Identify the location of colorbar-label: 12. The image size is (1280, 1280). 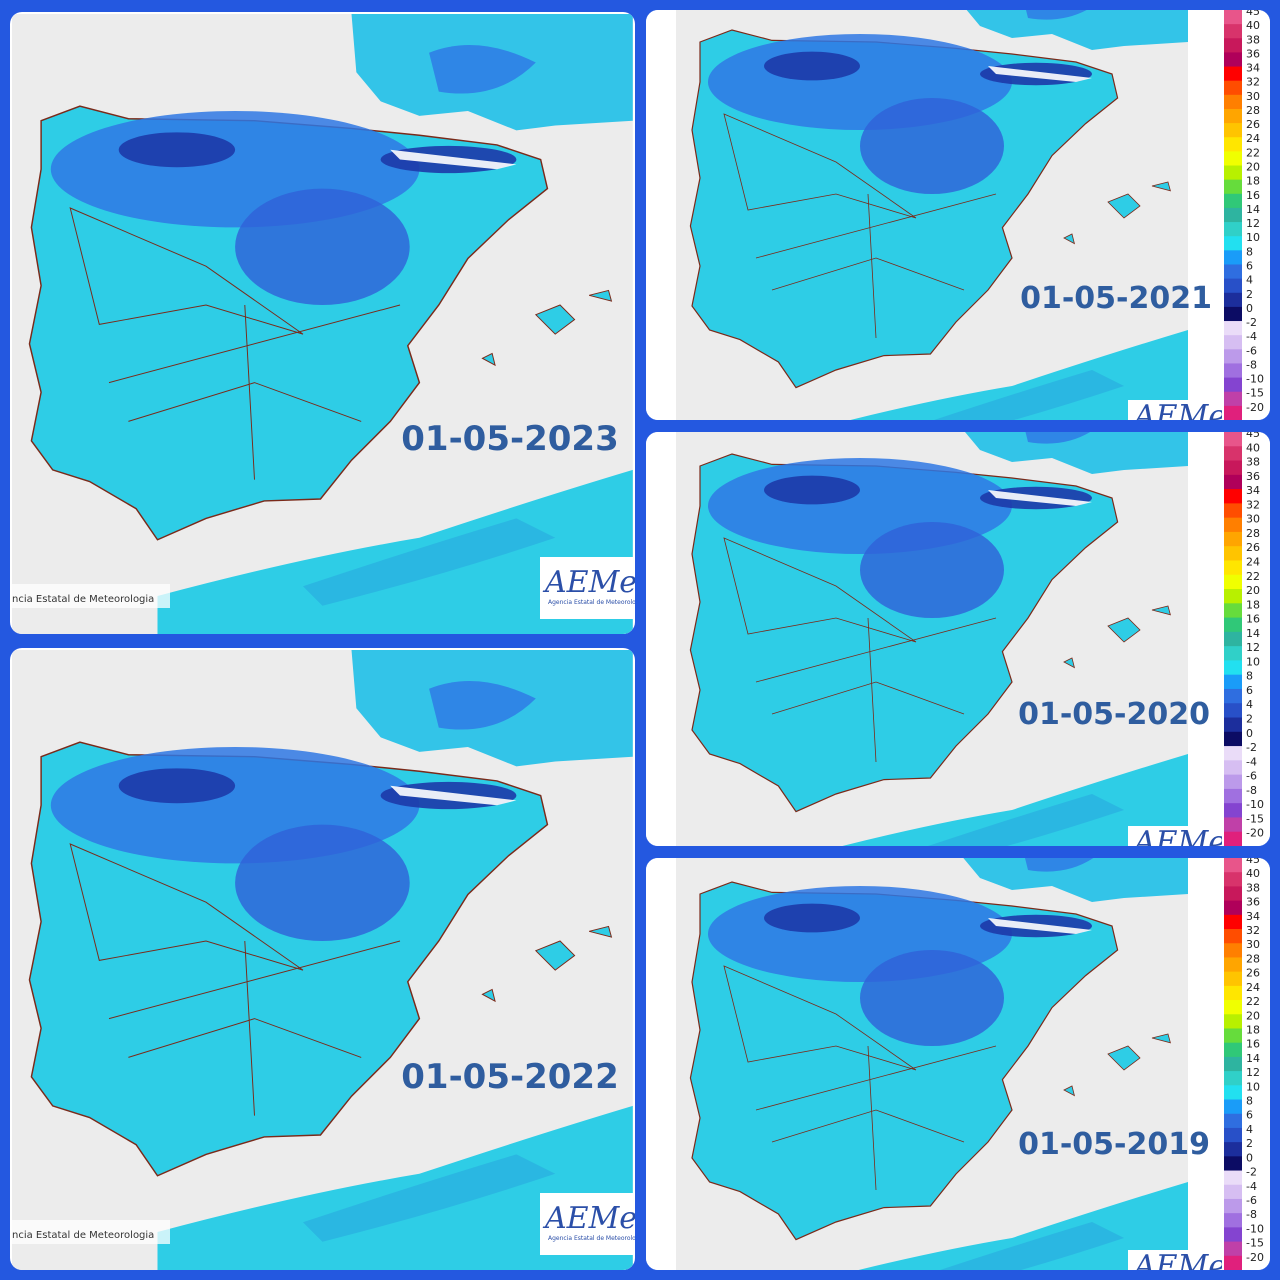
(1253, 223).